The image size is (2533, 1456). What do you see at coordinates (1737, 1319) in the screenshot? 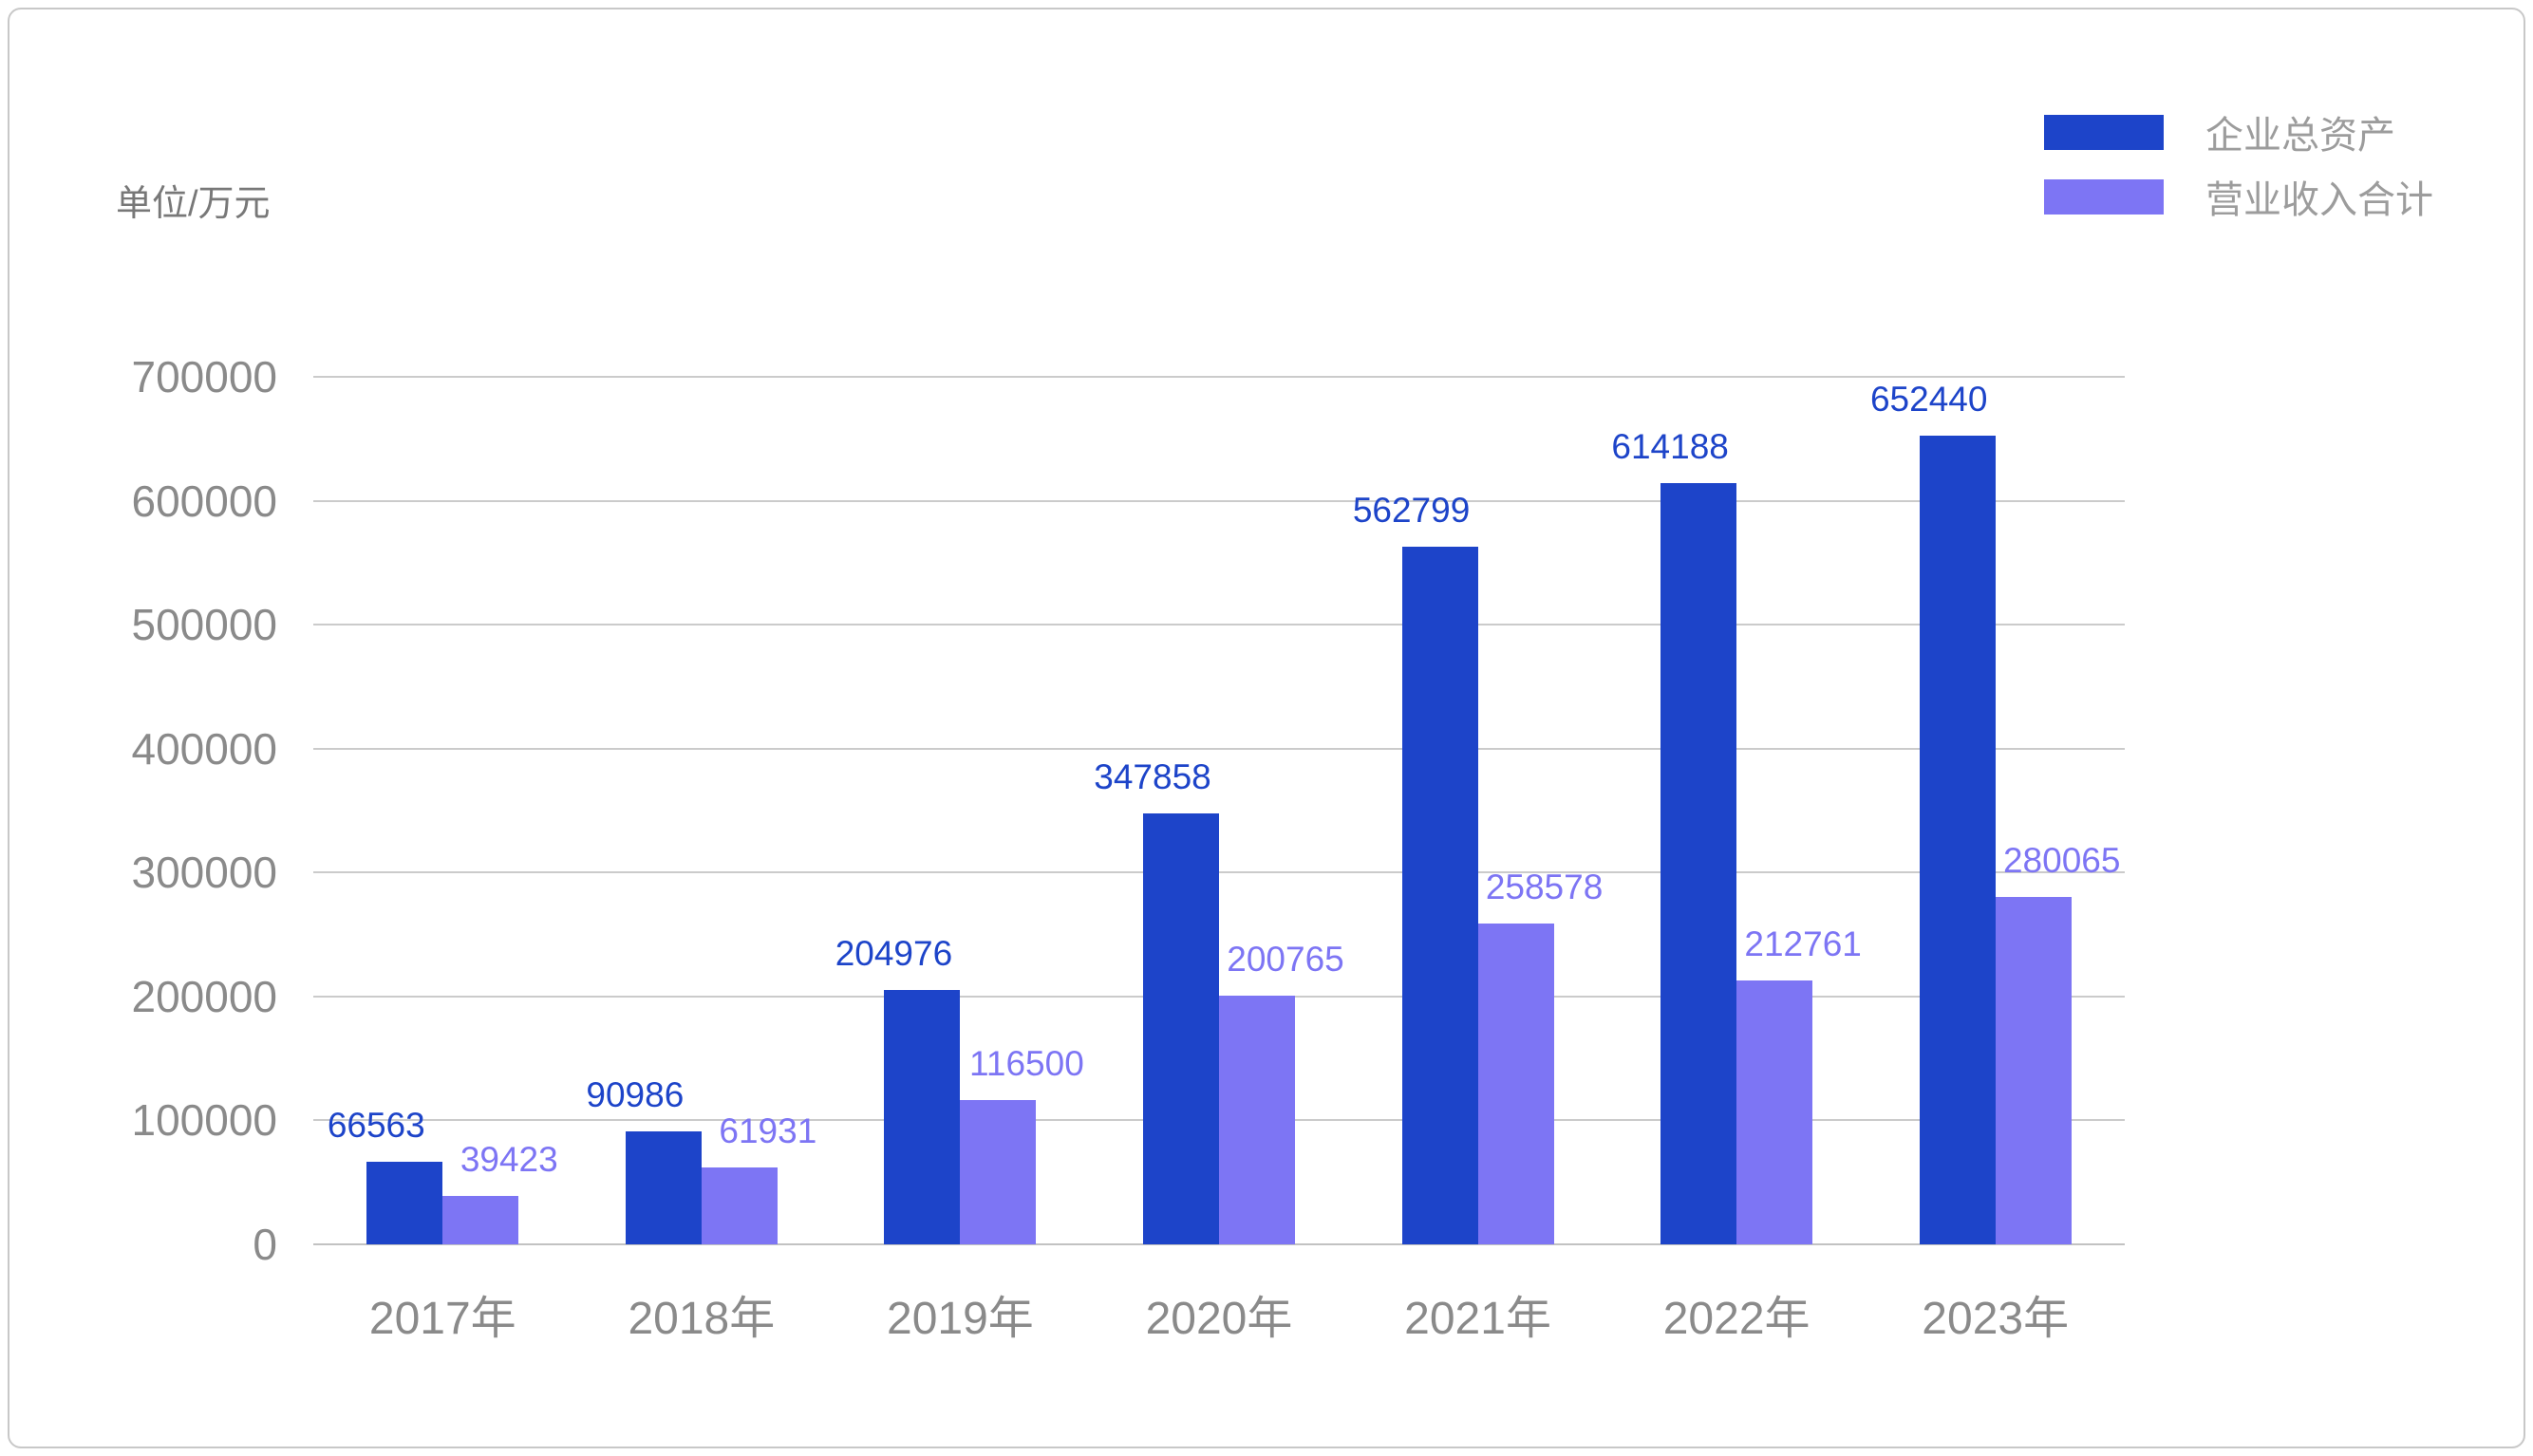
I see `x-tick-label: 2022年` at bounding box center [1737, 1319].